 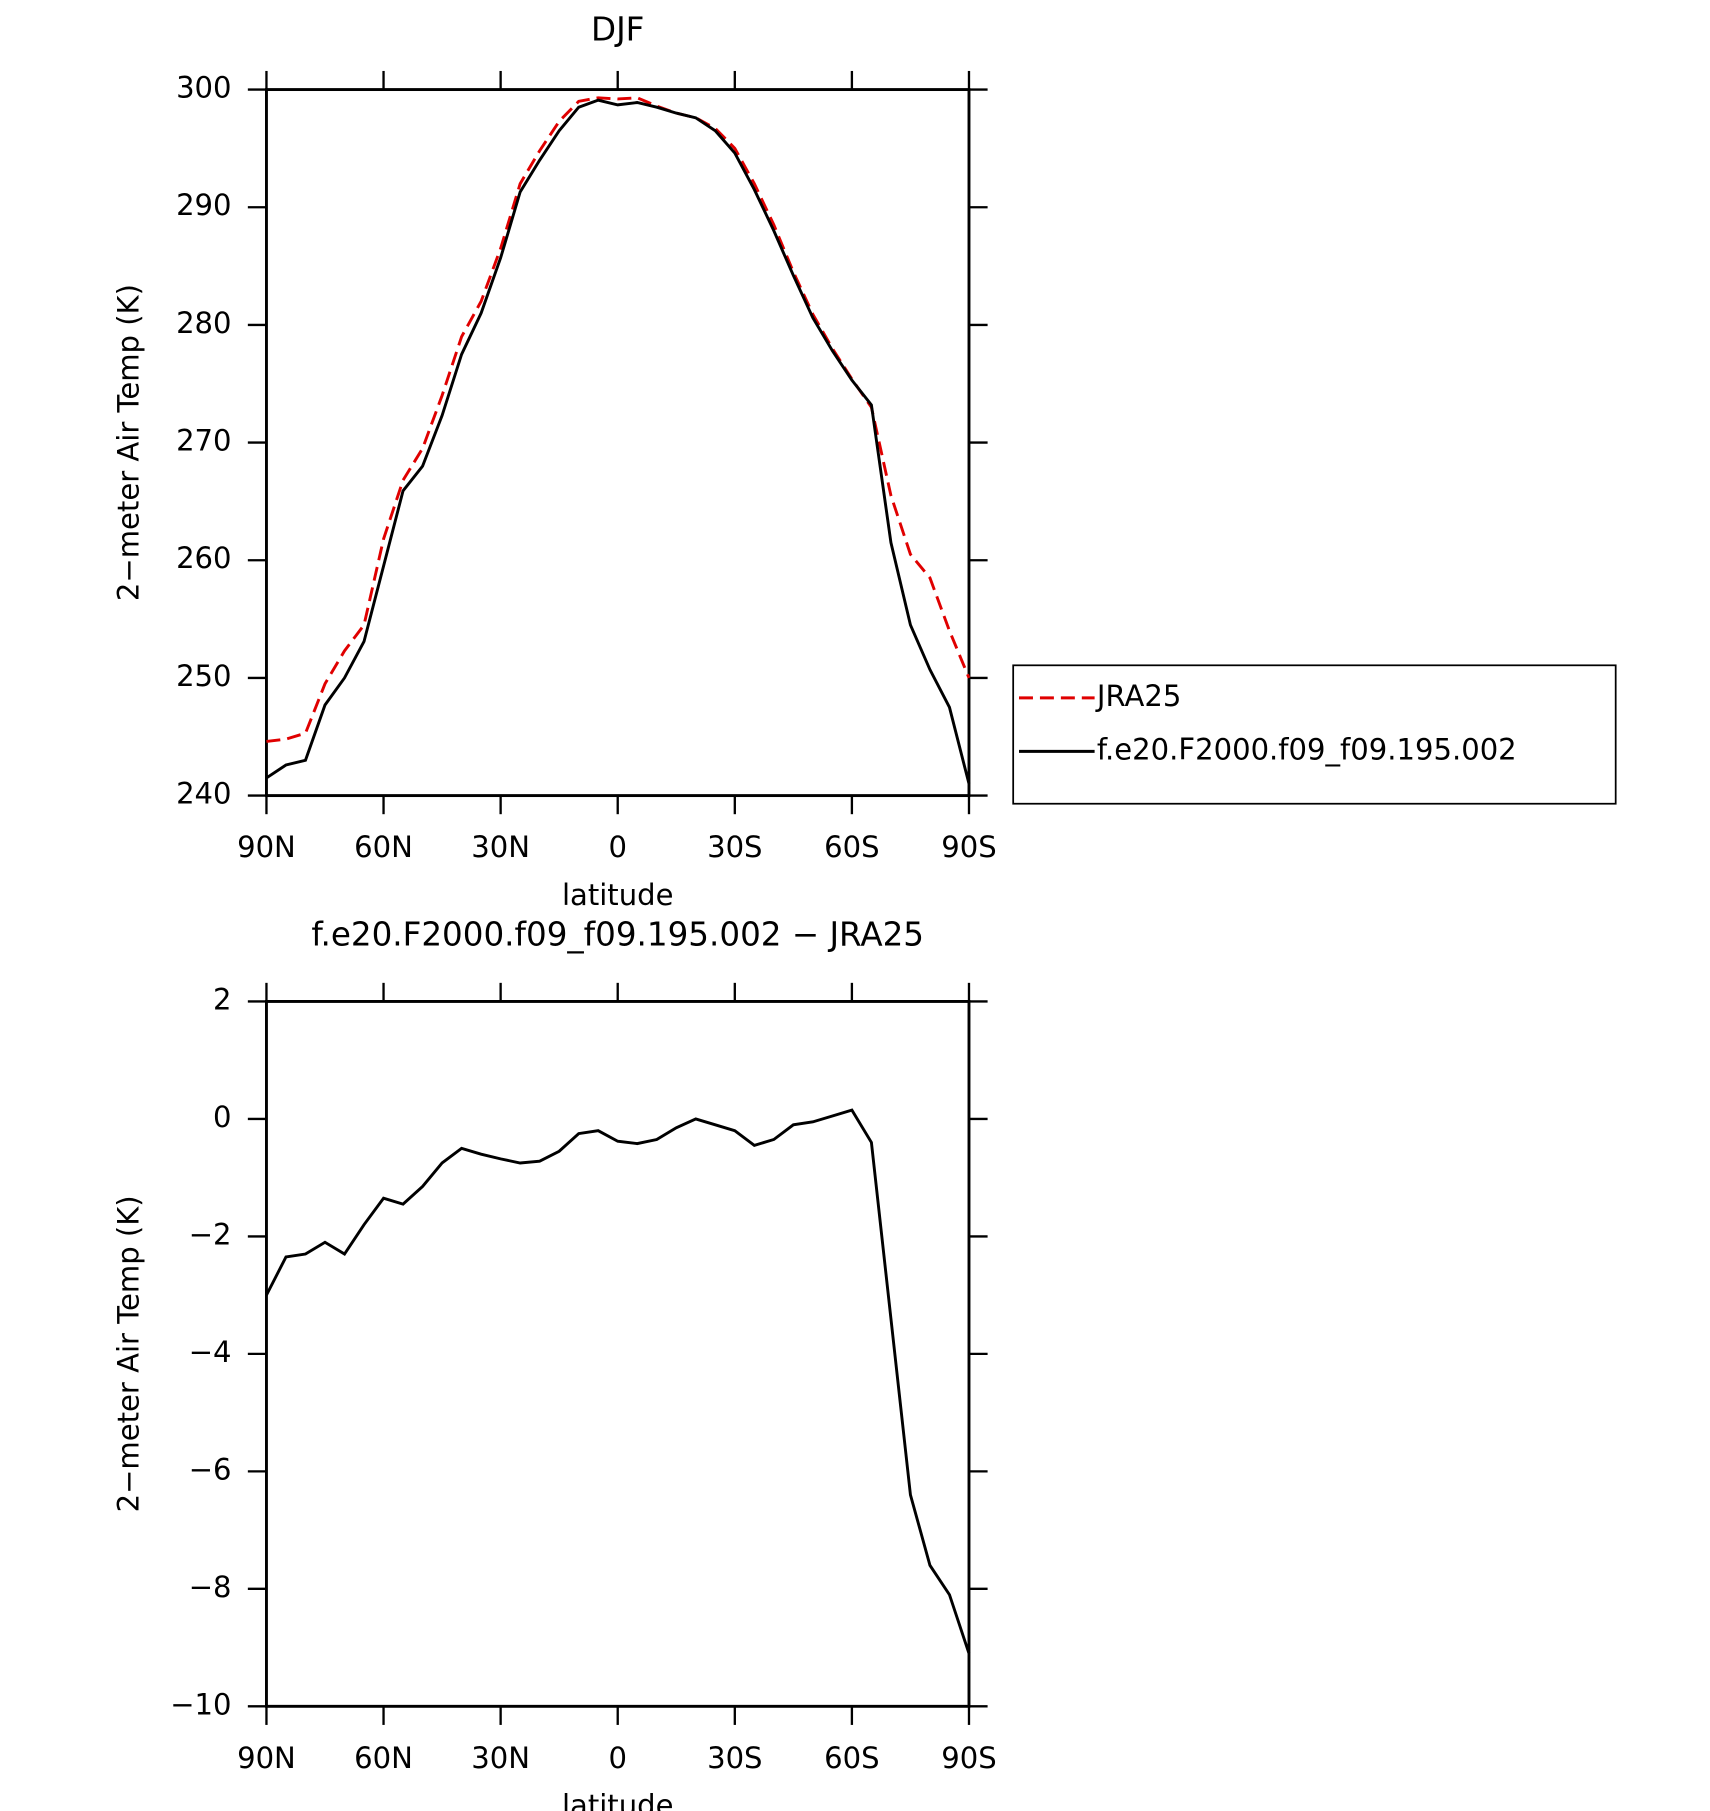 What do you see at coordinates (222, 999) in the screenshot?
I see `y-tick-label: 2` at bounding box center [222, 999].